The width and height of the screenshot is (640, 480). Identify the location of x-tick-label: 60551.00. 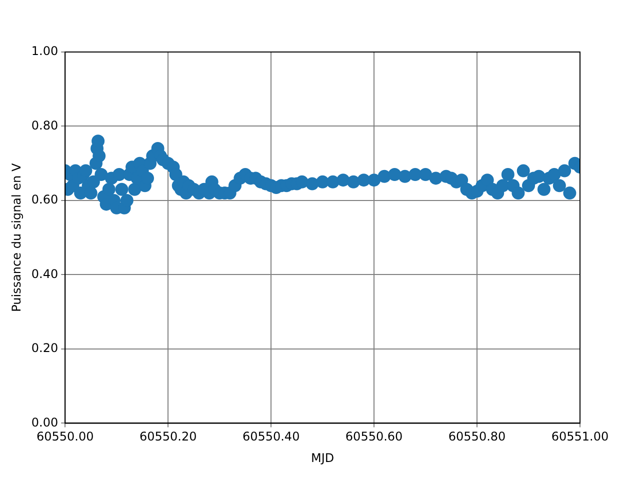
(580, 437).